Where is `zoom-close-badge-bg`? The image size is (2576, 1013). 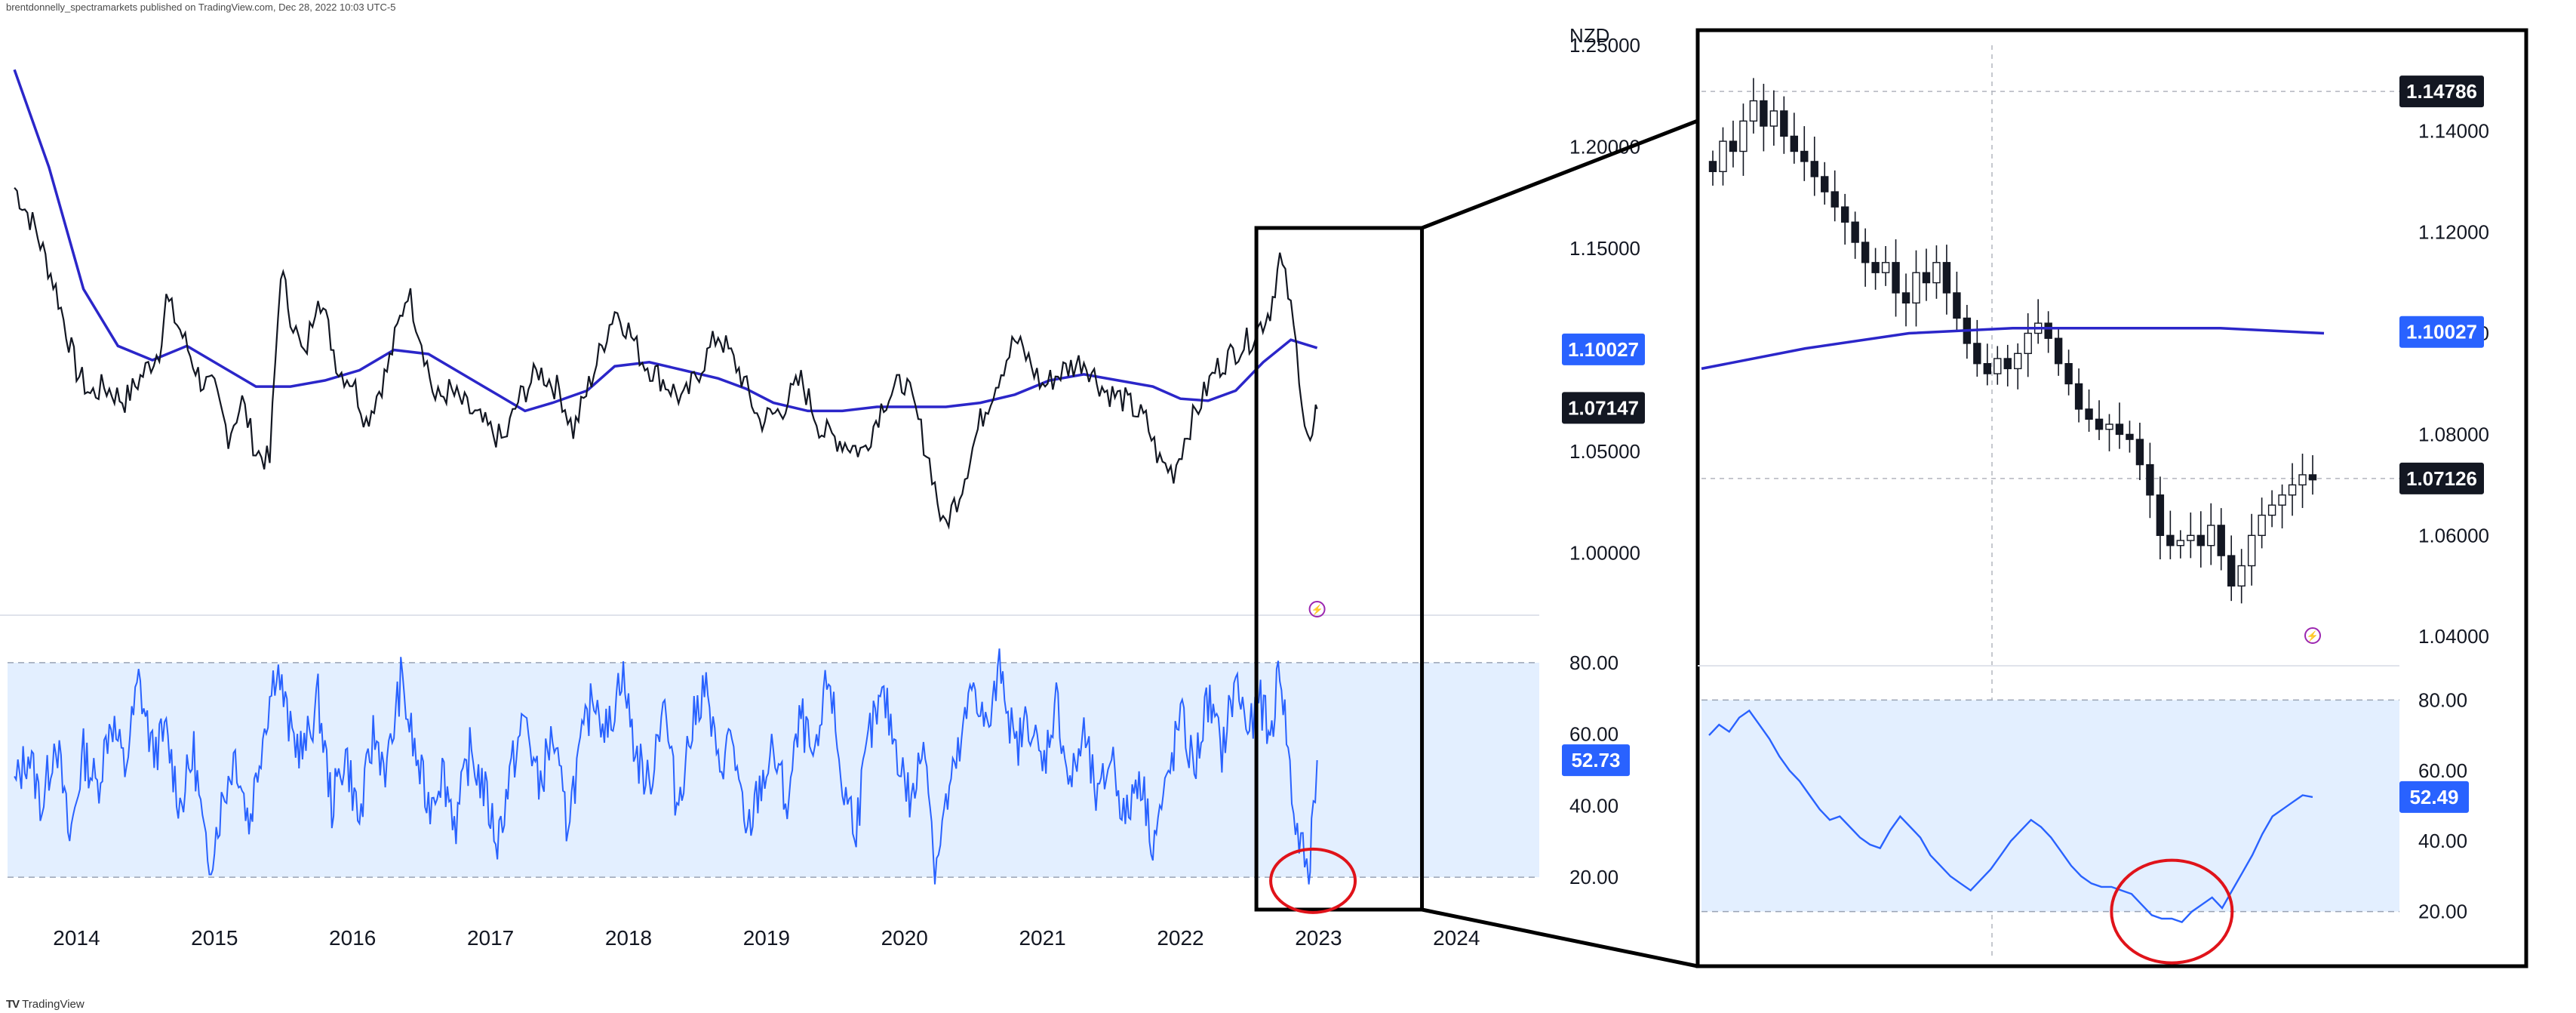 zoom-close-badge-bg is located at coordinates (2441, 478).